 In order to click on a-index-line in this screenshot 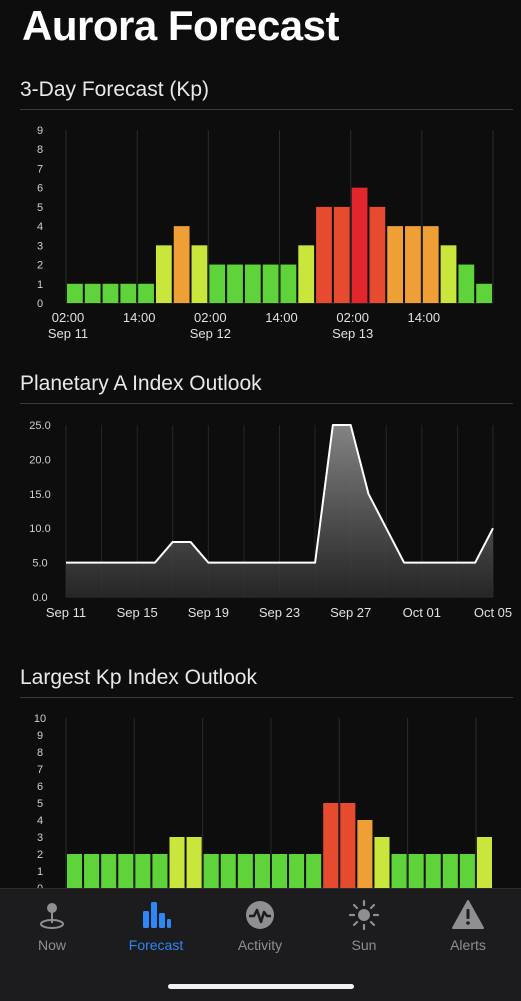, I will do `click(280, 494)`.